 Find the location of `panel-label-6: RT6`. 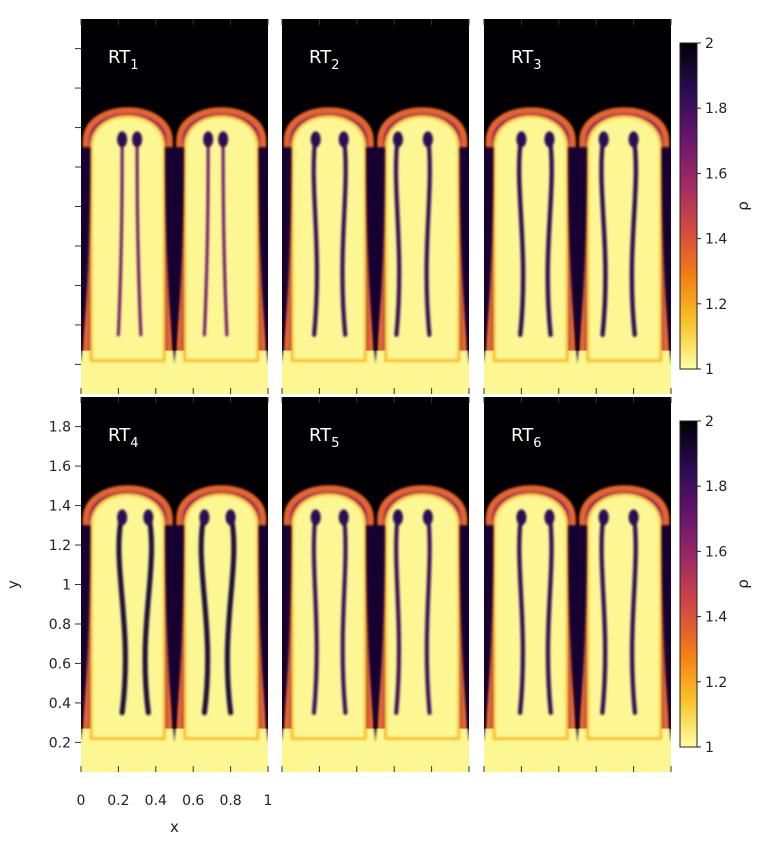

panel-label-6: RT6 is located at coordinates (526, 438).